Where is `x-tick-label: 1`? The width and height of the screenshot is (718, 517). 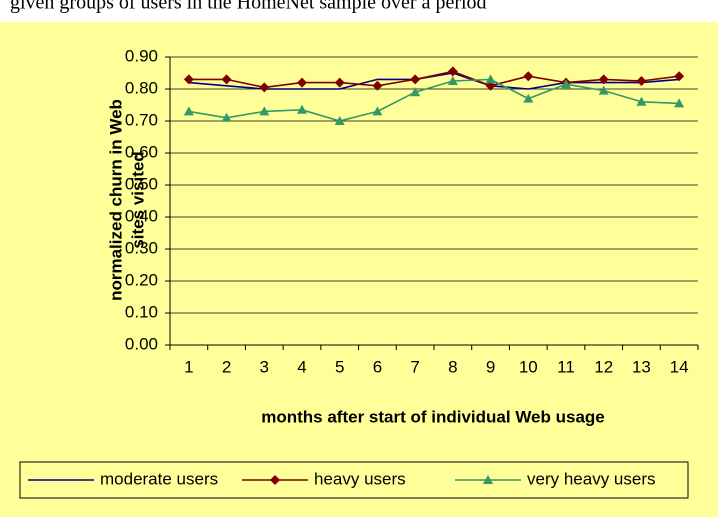
x-tick-label: 1 is located at coordinates (188, 366).